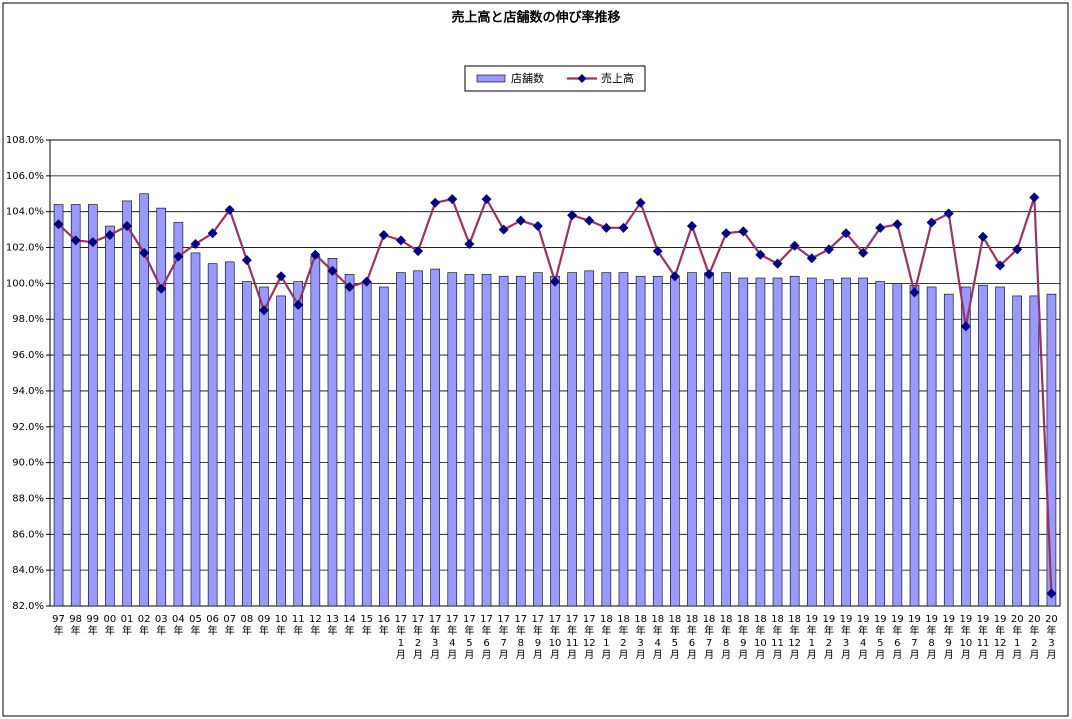  I want to click on x-tick-label: 07年, so click(230, 625).